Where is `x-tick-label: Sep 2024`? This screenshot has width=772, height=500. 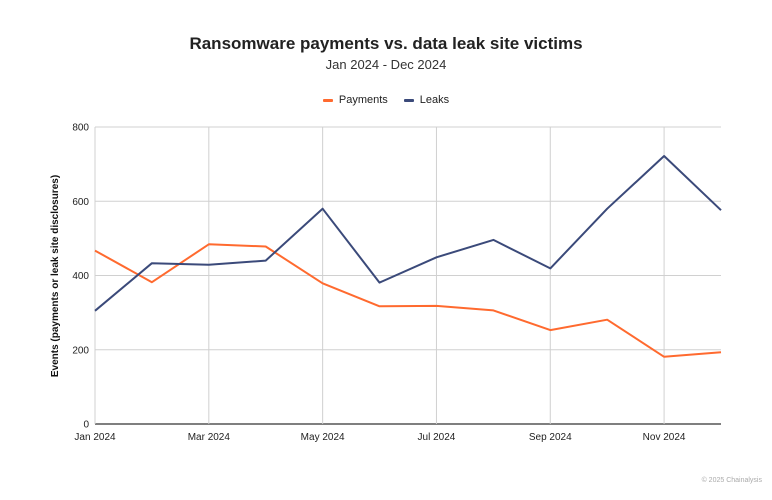
x-tick-label: Sep 2024 is located at coordinates (550, 437).